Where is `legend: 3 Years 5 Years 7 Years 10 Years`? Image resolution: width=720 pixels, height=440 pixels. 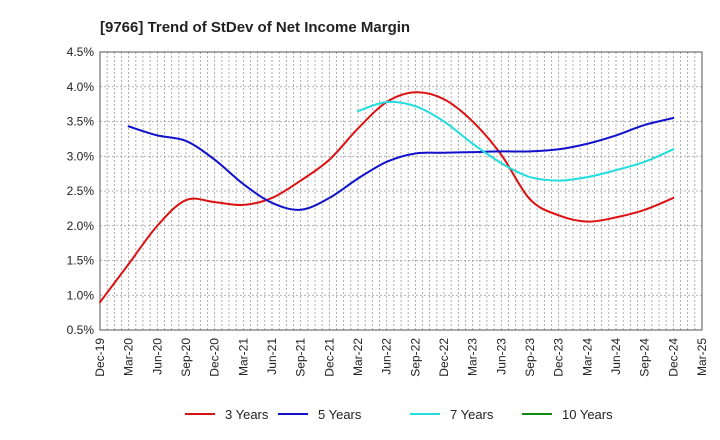 legend: 3 Years 5 Years 7 Years 10 Years is located at coordinates (399, 414).